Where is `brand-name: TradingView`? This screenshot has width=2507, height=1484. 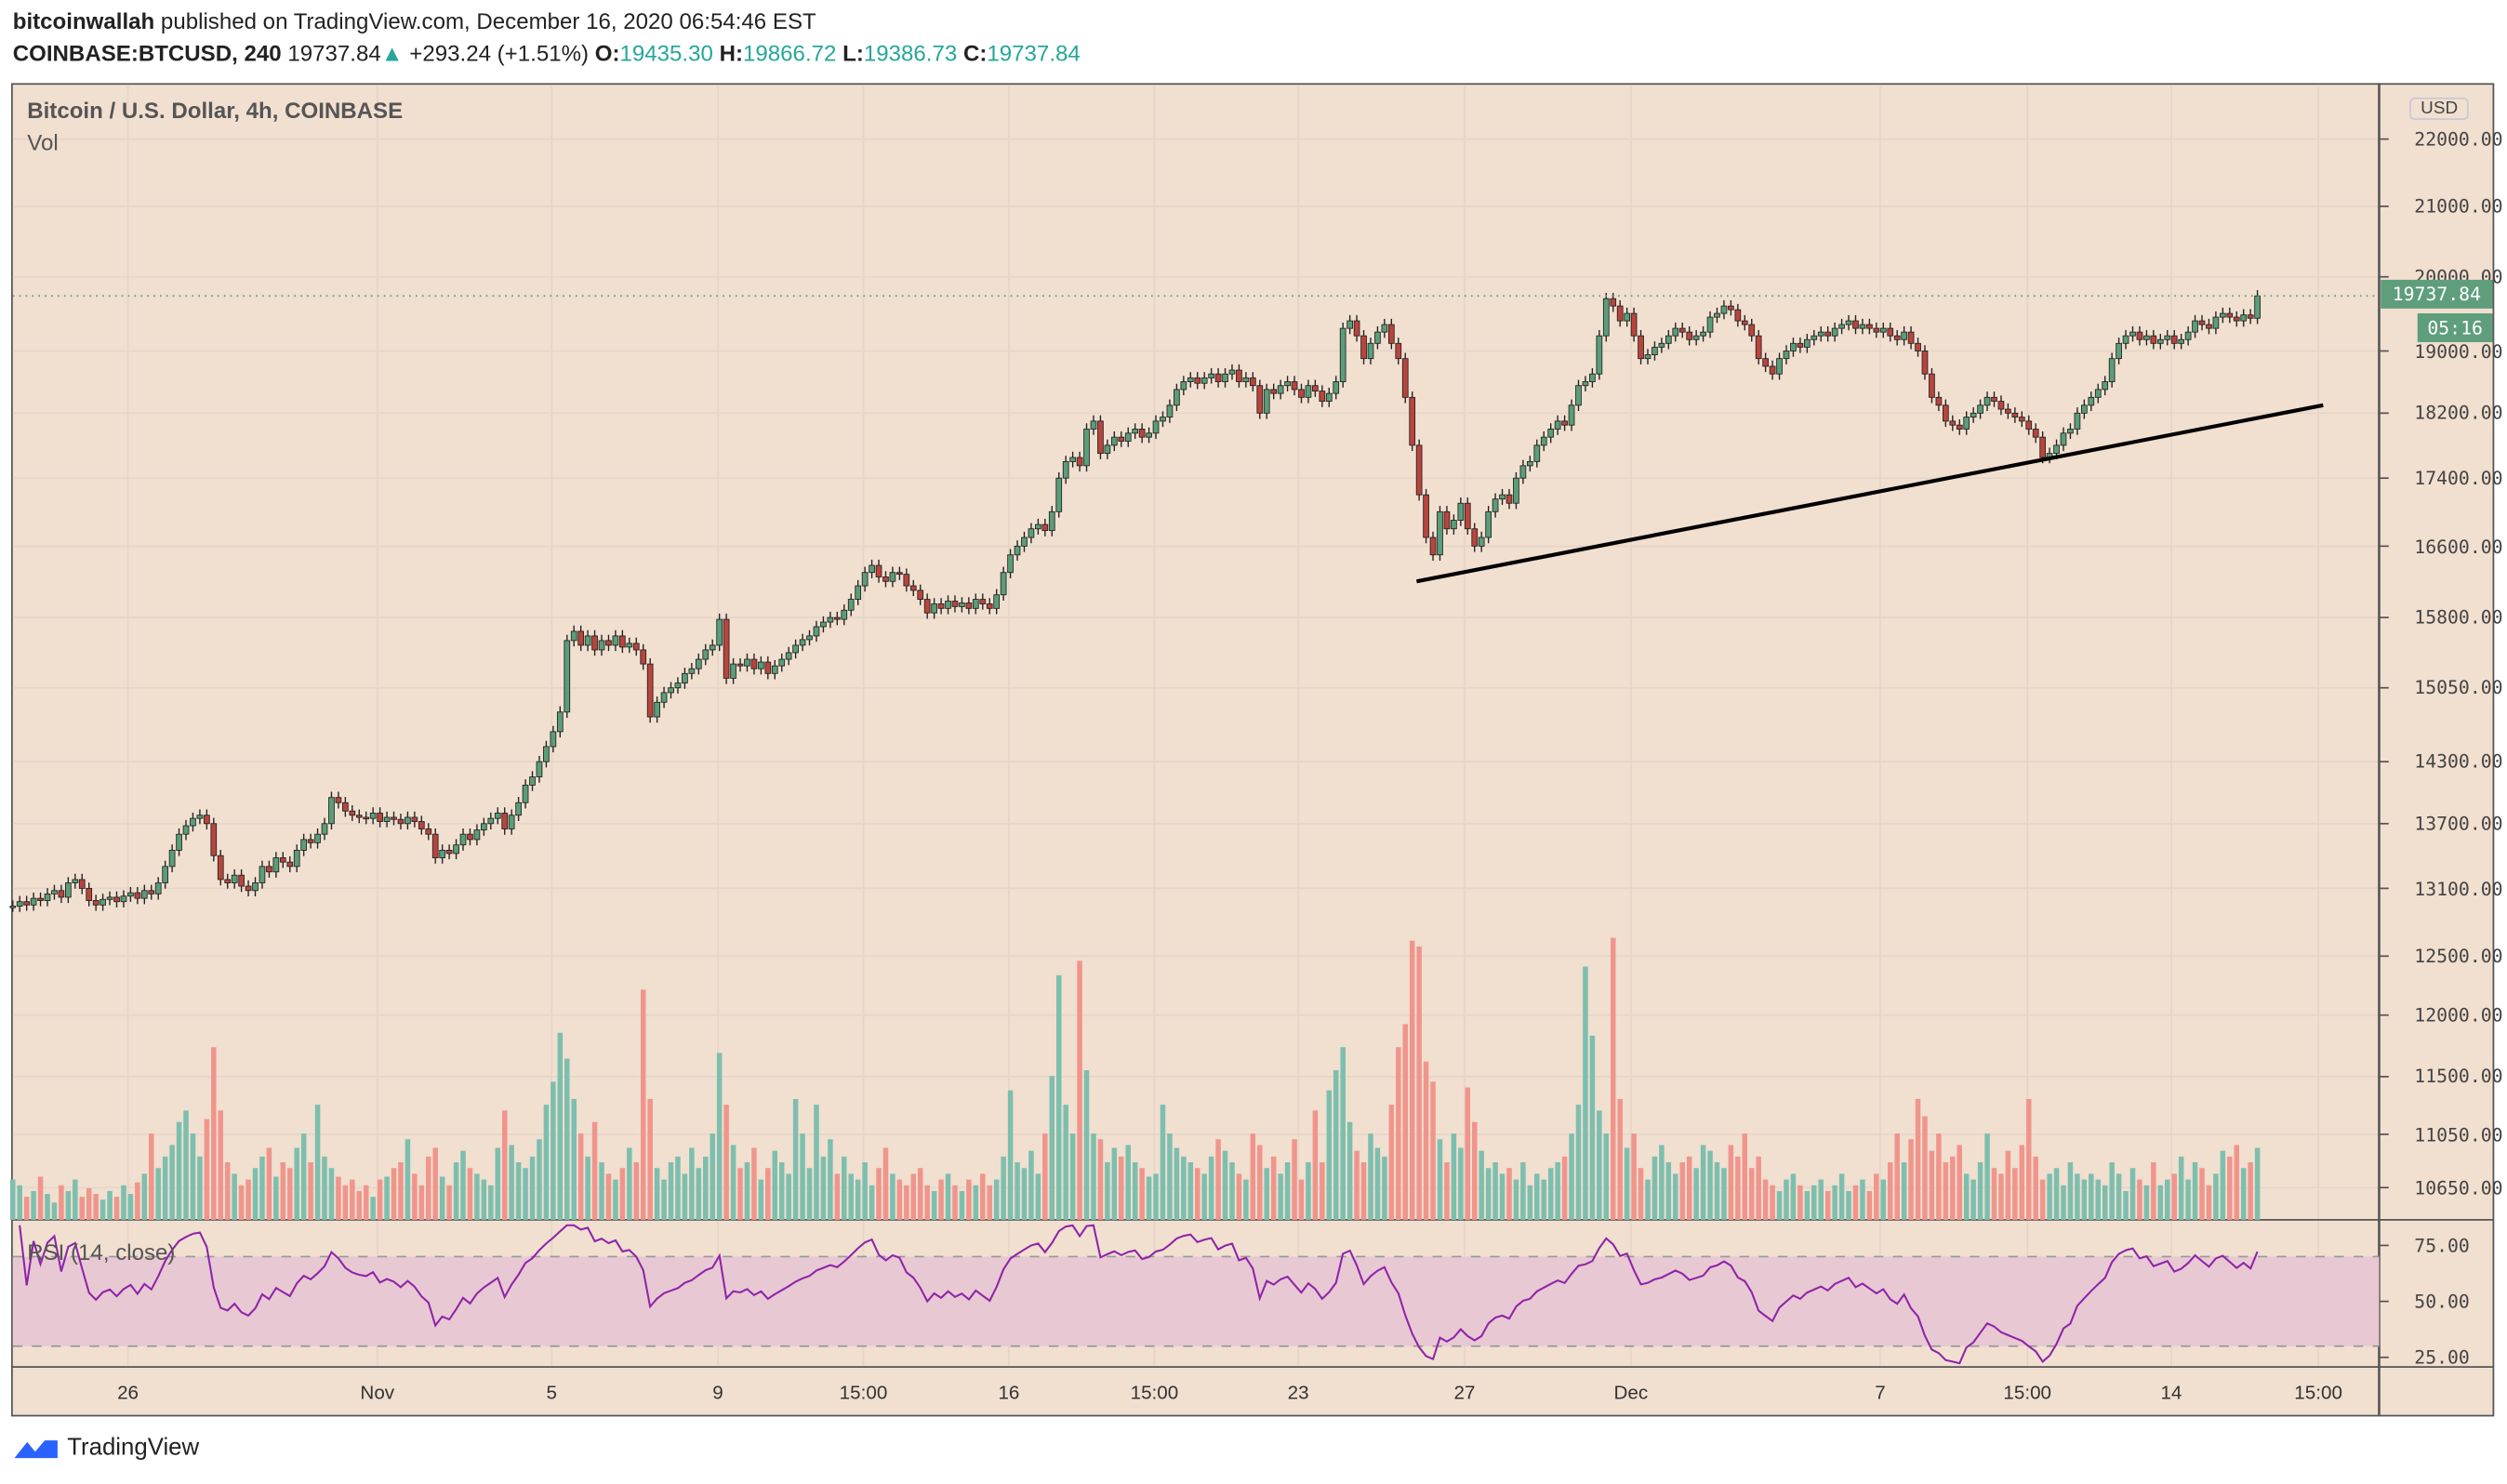
brand-name: TradingView is located at coordinates (133, 1448).